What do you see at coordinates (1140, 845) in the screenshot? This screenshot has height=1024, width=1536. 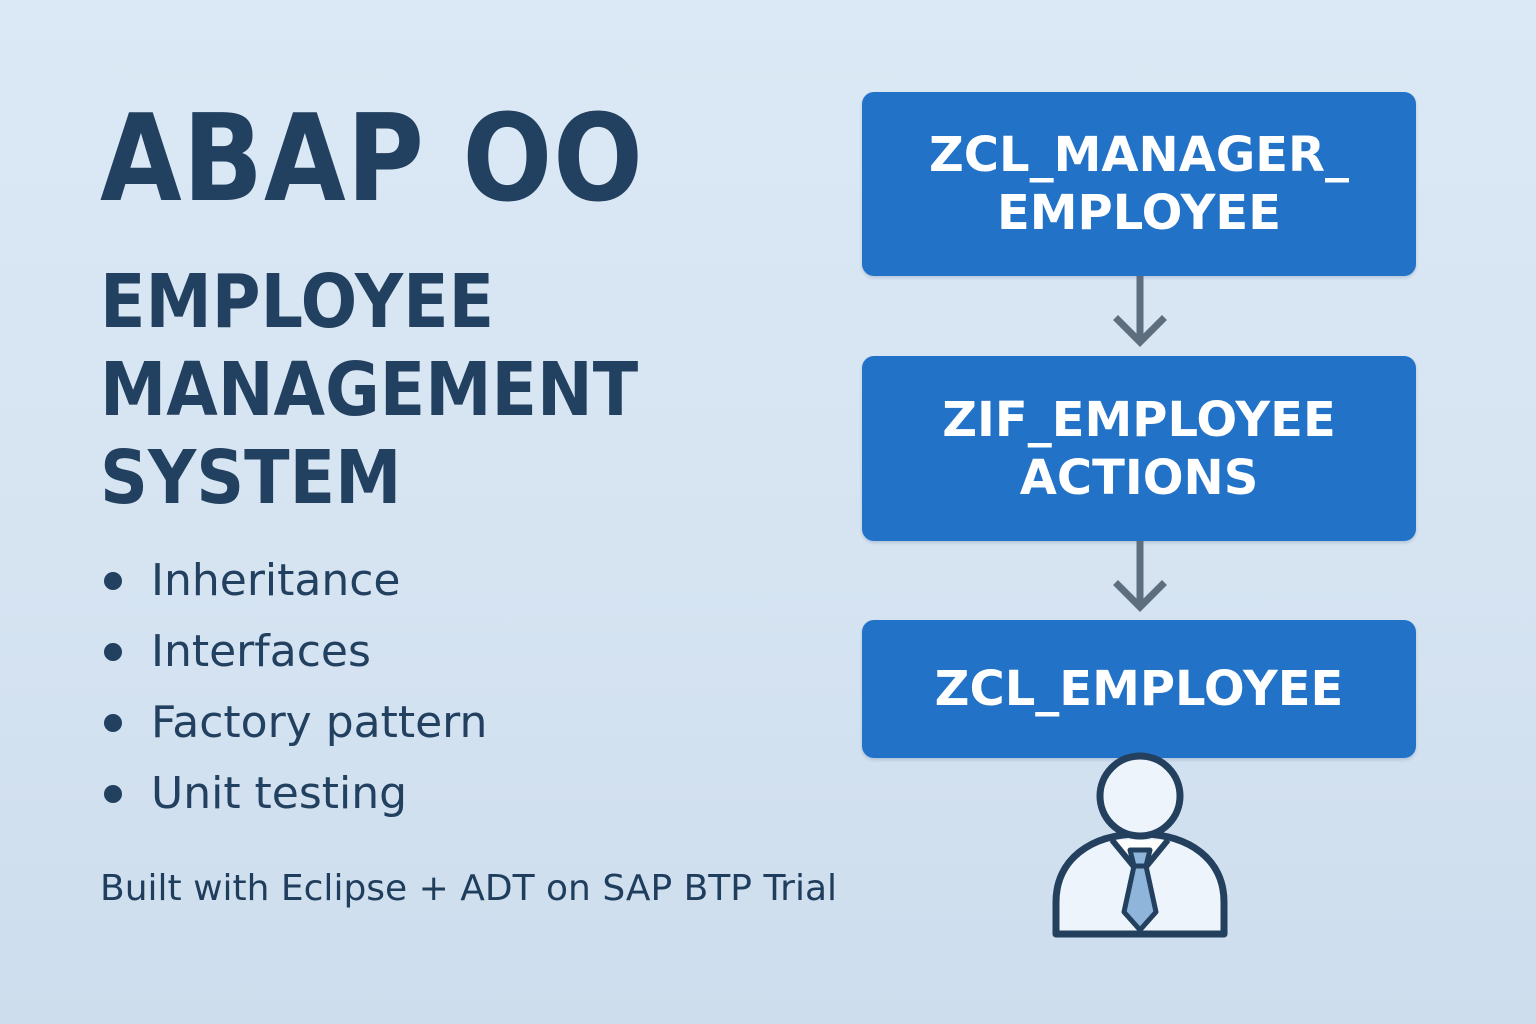 I see `employee-avatar-icon` at bounding box center [1140, 845].